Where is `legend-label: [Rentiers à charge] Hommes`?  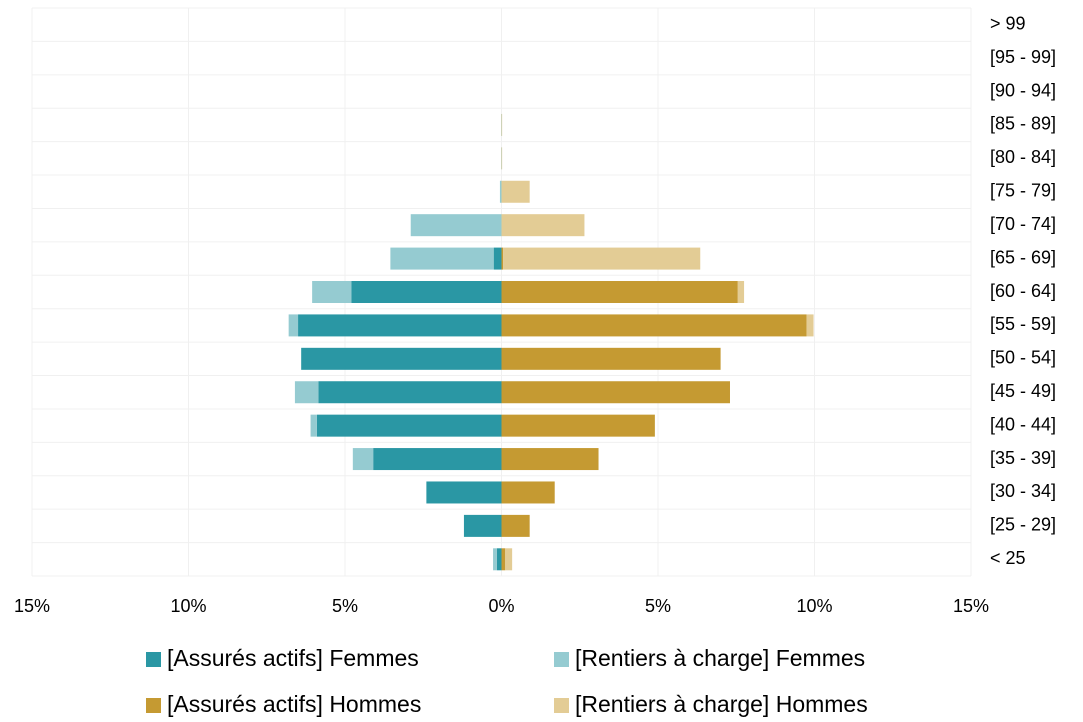 legend-label: [Rentiers à charge] Hommes is located at coordinates (721, 704).